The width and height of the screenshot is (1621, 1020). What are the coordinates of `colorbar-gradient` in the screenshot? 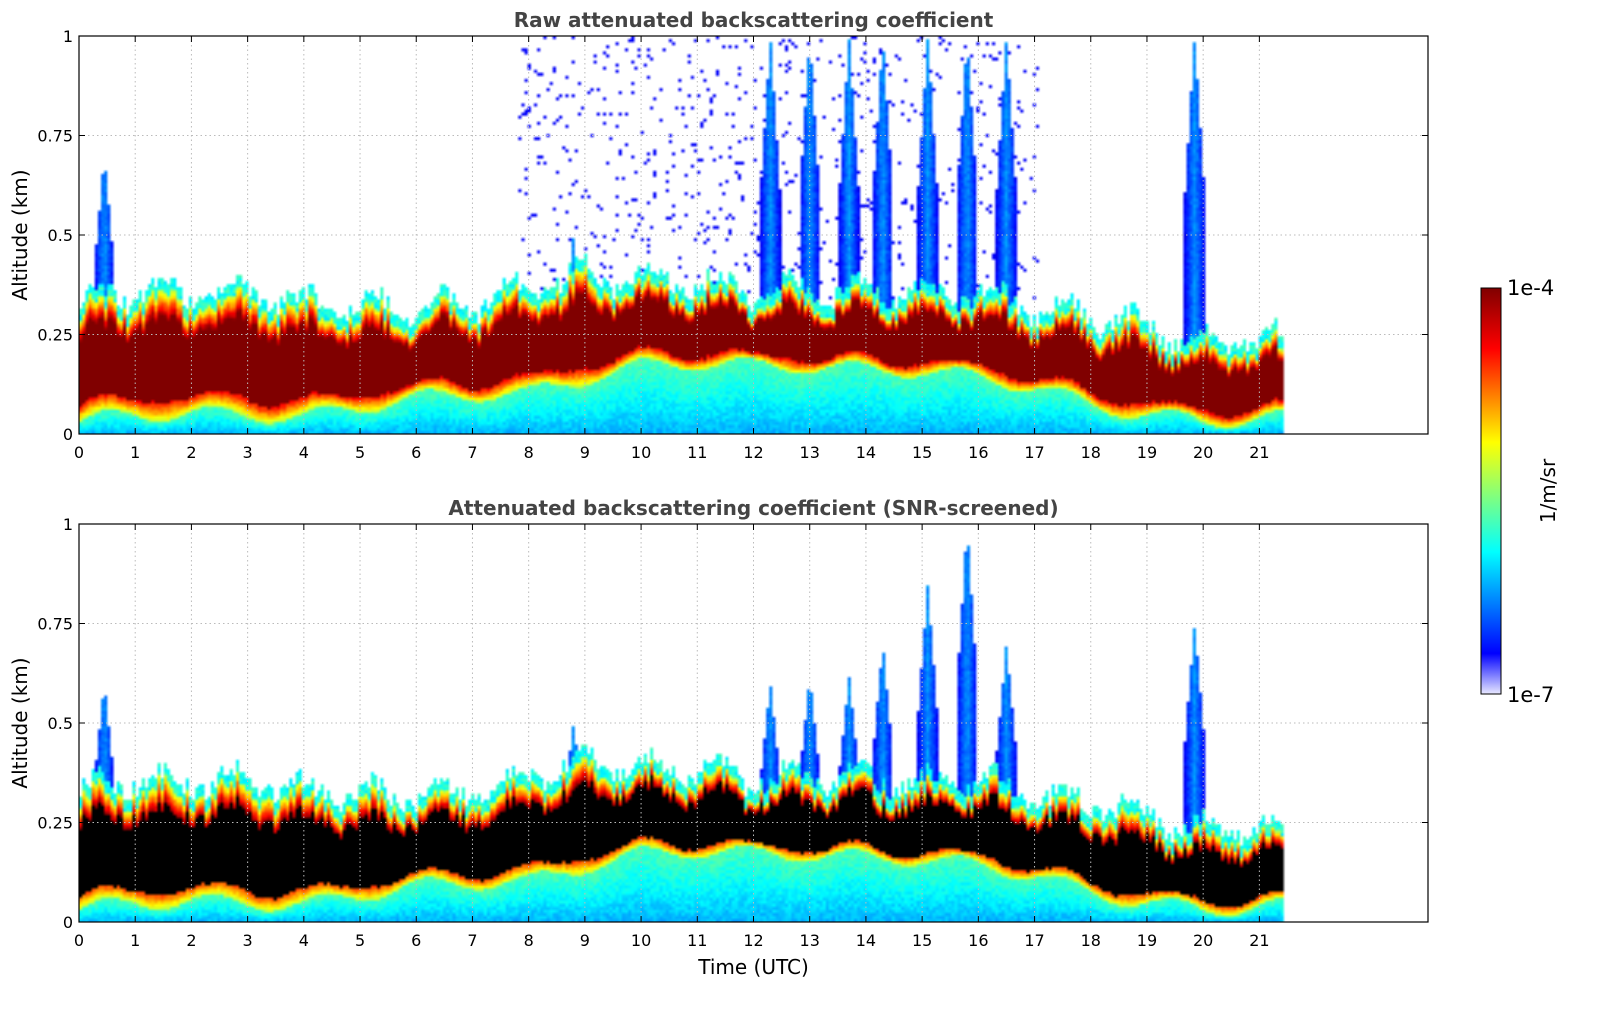 It's located at (1491, 491).